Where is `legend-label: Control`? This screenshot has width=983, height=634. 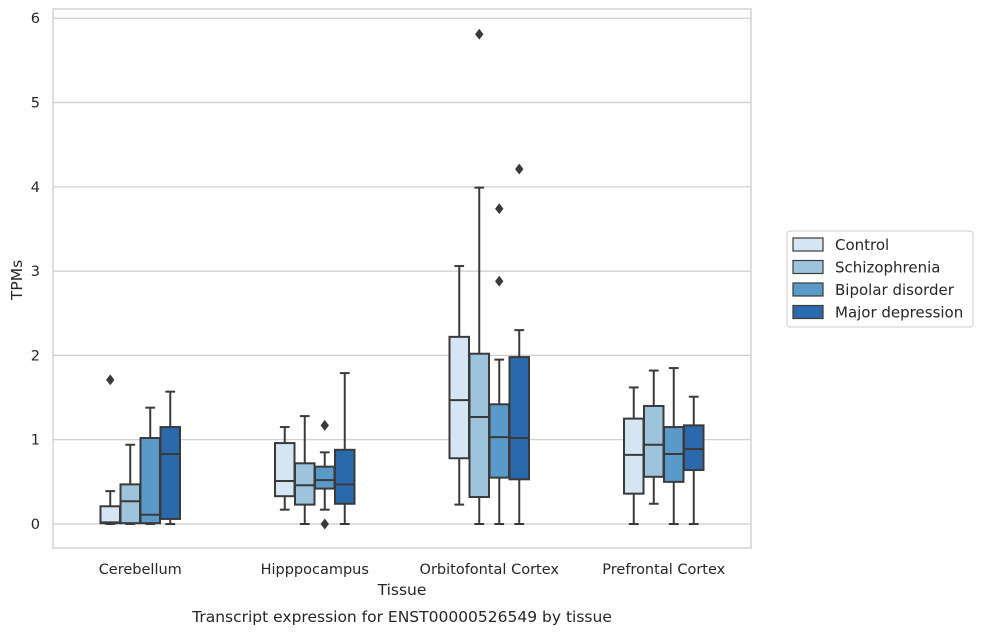 legend-label: Control is located at coordinates (862, 245).